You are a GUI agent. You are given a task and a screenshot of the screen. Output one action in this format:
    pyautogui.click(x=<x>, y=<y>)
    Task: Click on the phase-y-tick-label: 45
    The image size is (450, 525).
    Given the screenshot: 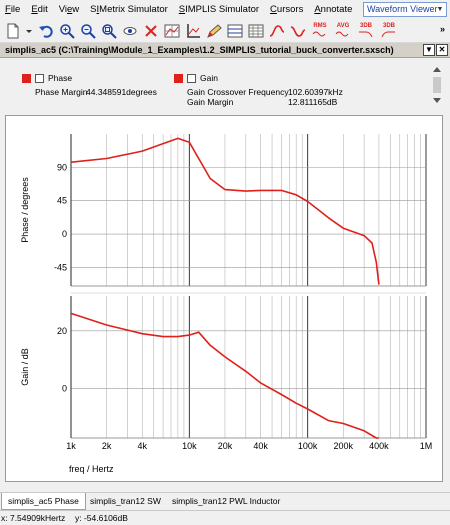 What is the action you would take?
    pyautogui.click(x=62, y=201)
    